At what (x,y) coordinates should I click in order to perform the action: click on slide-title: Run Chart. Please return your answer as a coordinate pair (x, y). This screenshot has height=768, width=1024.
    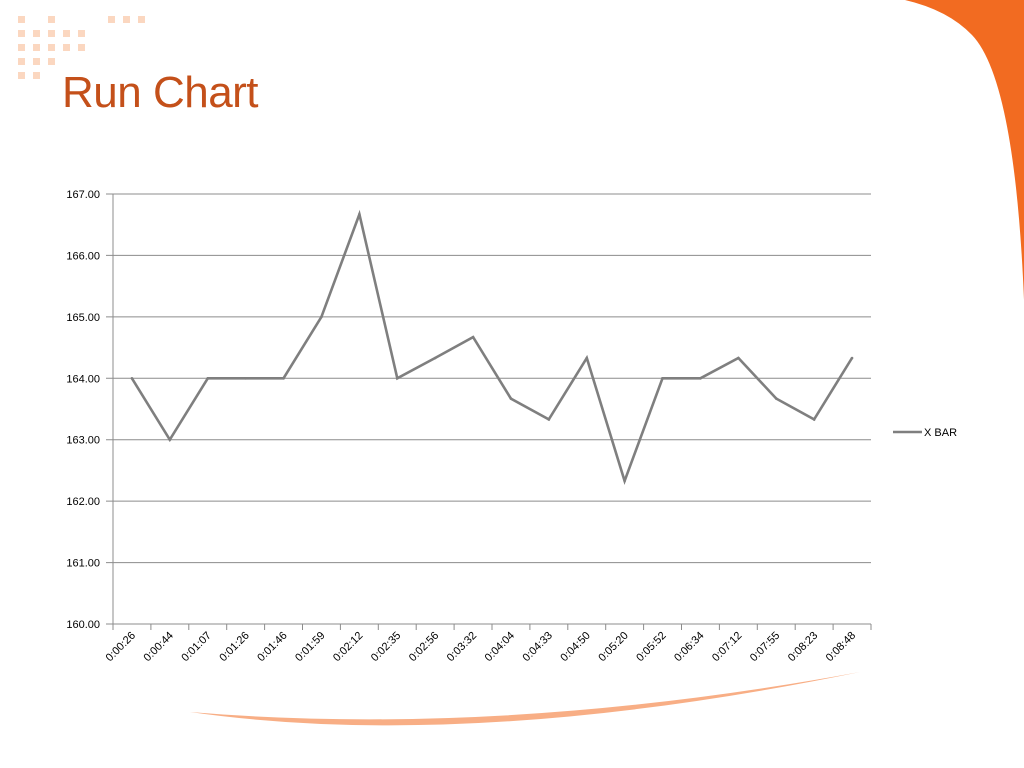
    Looking at the image, I should click on (160, 92).